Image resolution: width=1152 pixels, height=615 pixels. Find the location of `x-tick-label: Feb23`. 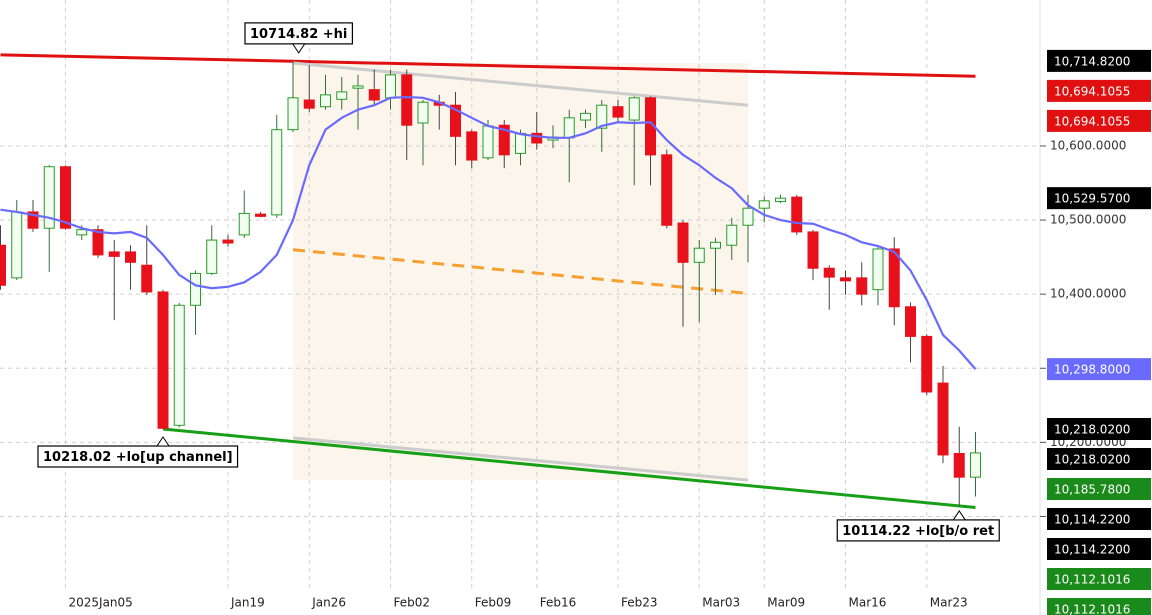

x-tick-label: Feb23 is located at coordinates (639, 603).